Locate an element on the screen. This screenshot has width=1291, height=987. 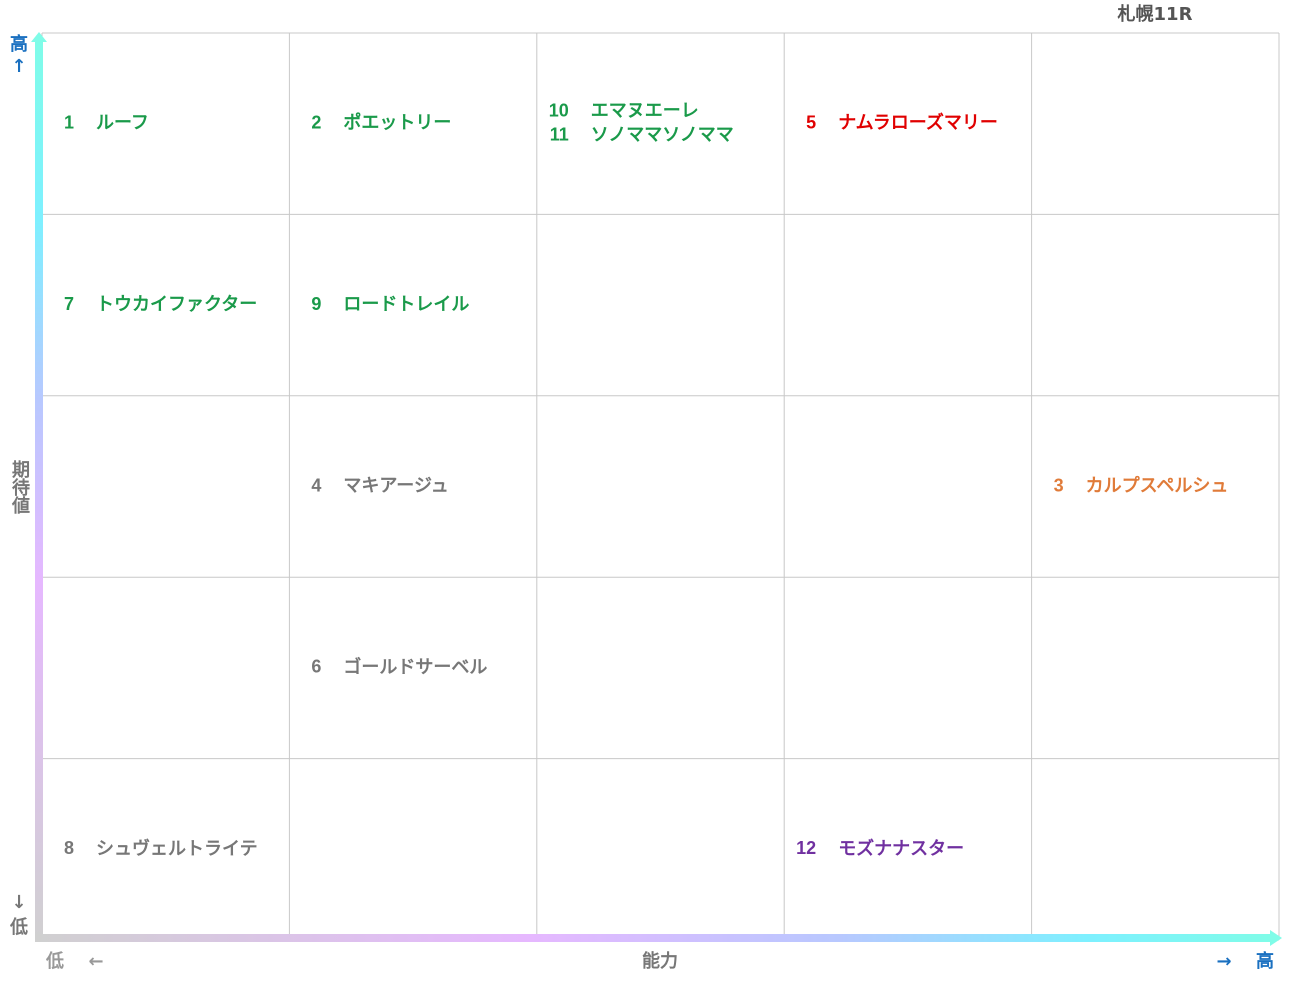
title: 札幌11R is located at coordinates (1155, 14).